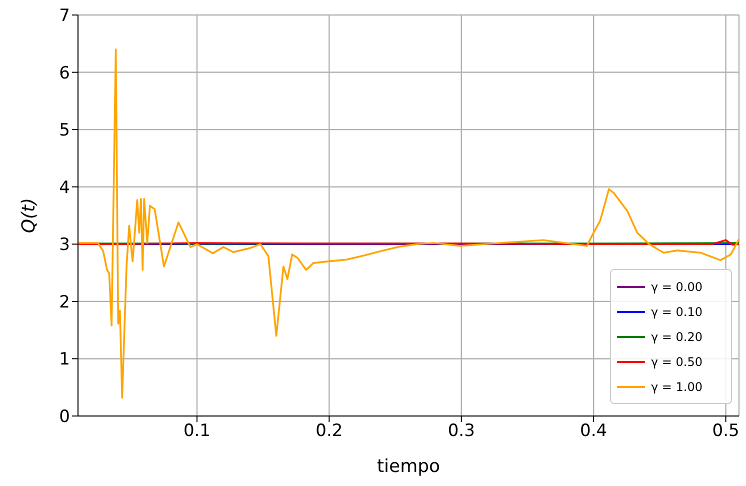  Describe the element at coordinates (29, 216) in the screenshot. I see `y-axis-title: Q(t)` at that location.